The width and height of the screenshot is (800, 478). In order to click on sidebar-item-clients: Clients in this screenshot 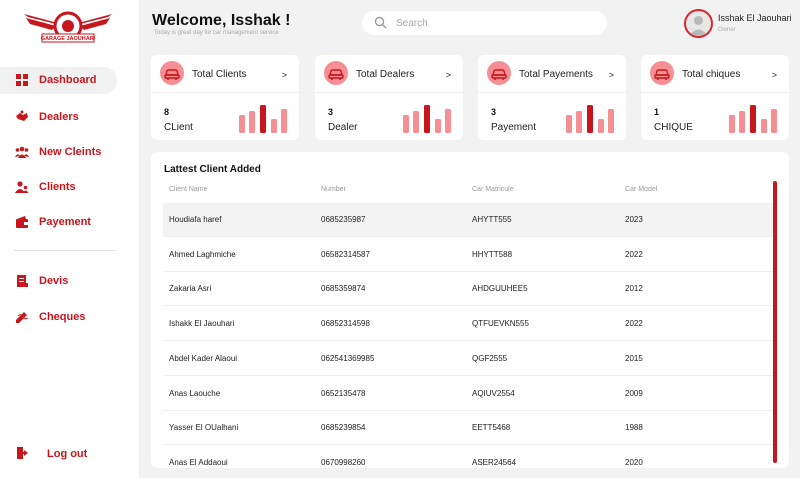, I will do `click(58, 187)`.